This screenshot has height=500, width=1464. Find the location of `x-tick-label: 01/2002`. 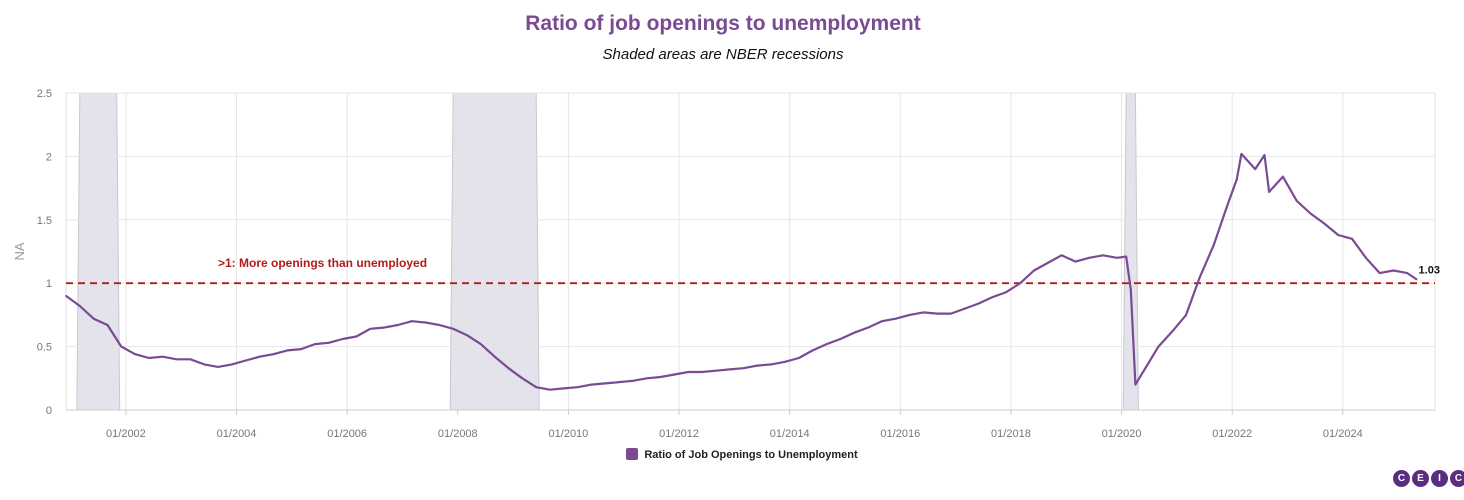

x-tick-label: 01/2002 is located at coordinates (126, 434).